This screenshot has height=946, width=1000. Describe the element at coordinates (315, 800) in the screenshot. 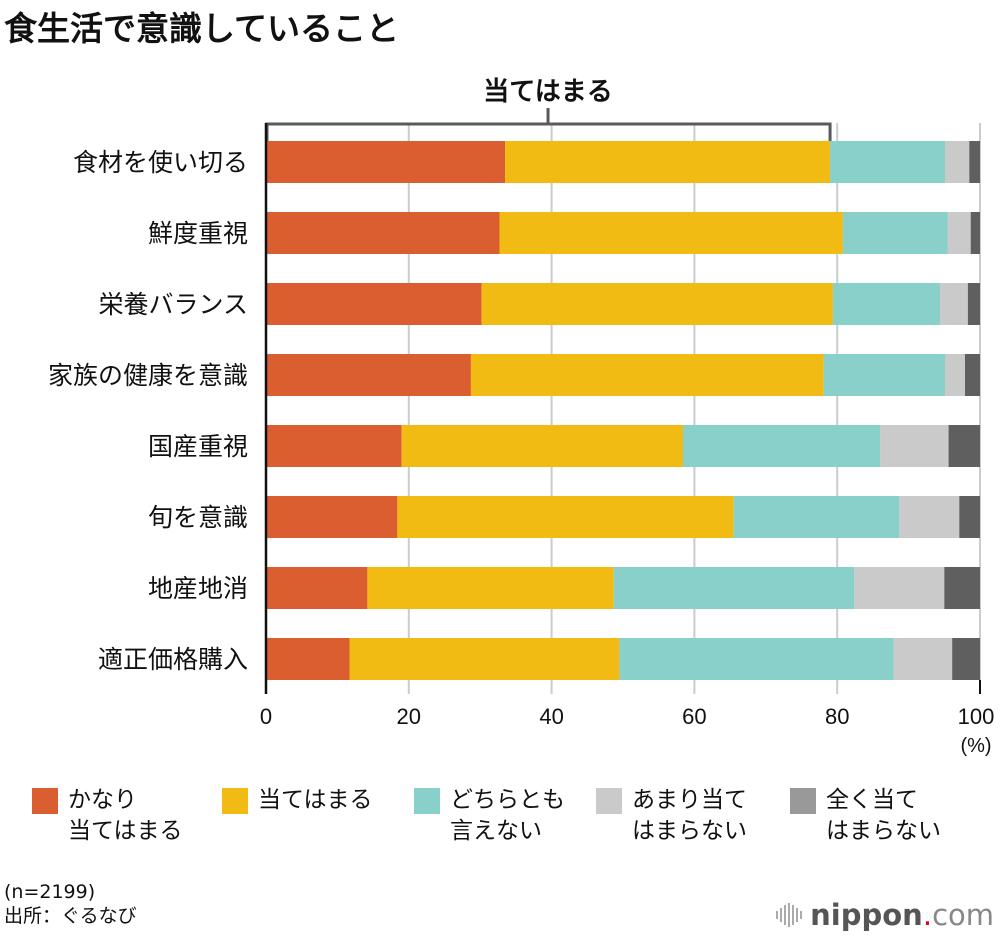

I see `legend-label: 当てはまる` at that location.